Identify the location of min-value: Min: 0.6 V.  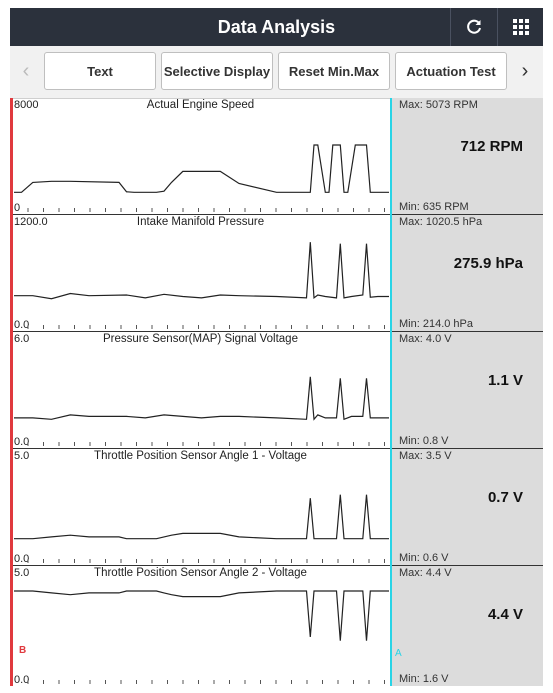
(424, 558).